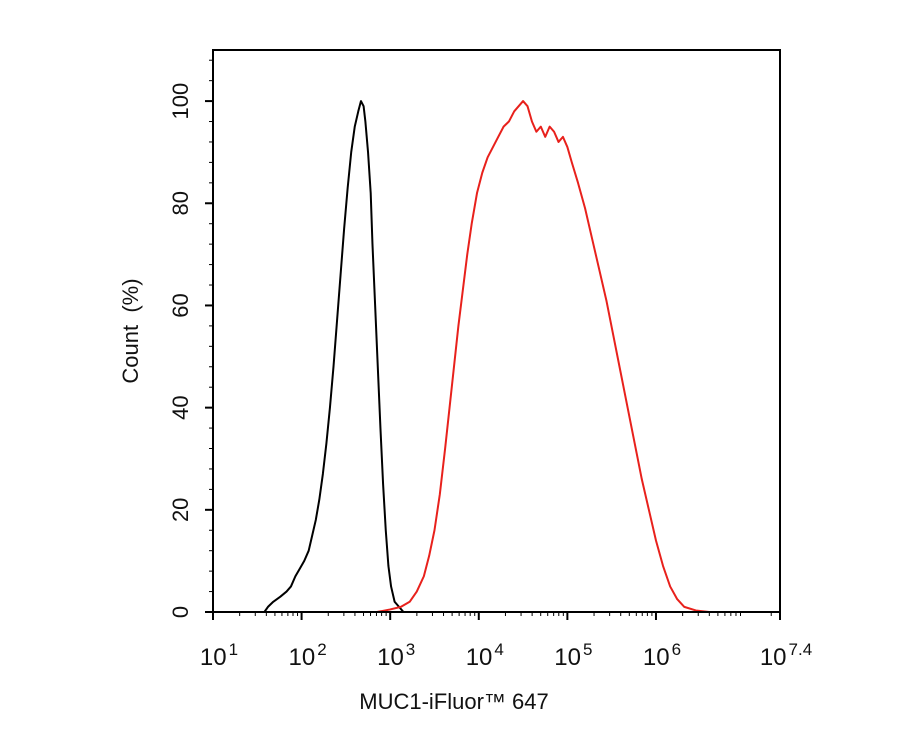 Image resolution: width=913 pixels, height=730 pixels. I want to click on y-tick-label: 60, so click(180, 305).